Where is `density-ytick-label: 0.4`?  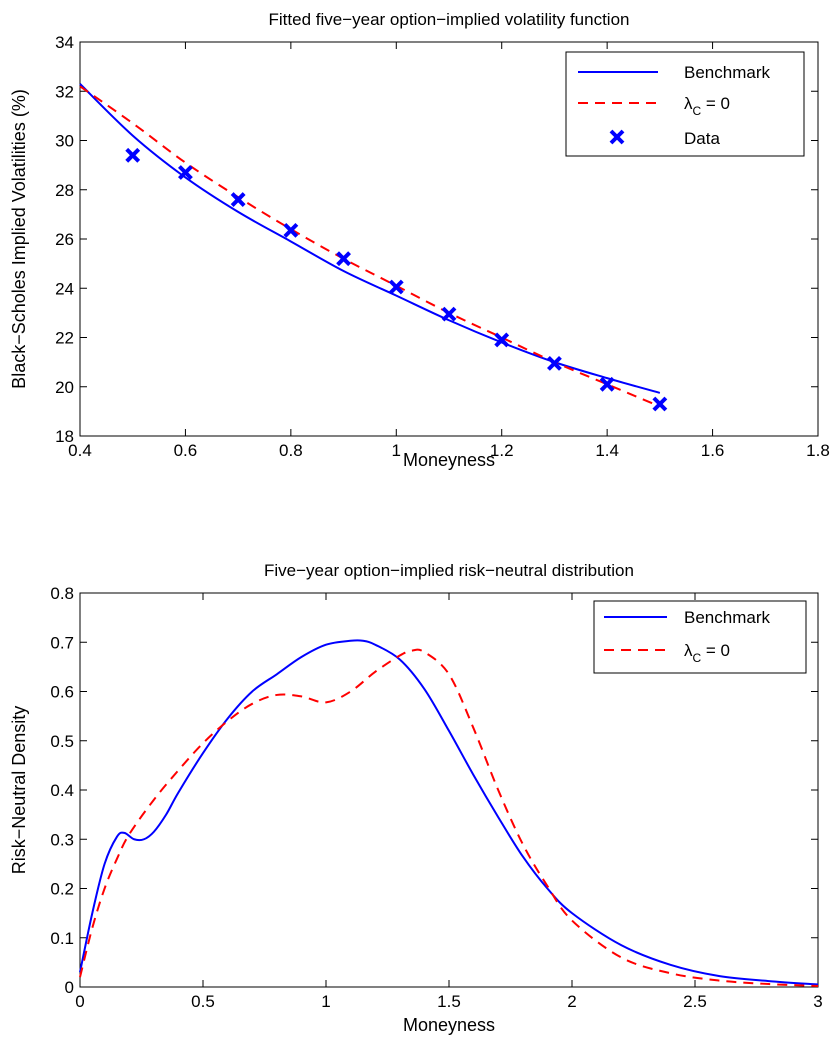 density-ytick-label: 0.4 is located at coordinates (62, 790).